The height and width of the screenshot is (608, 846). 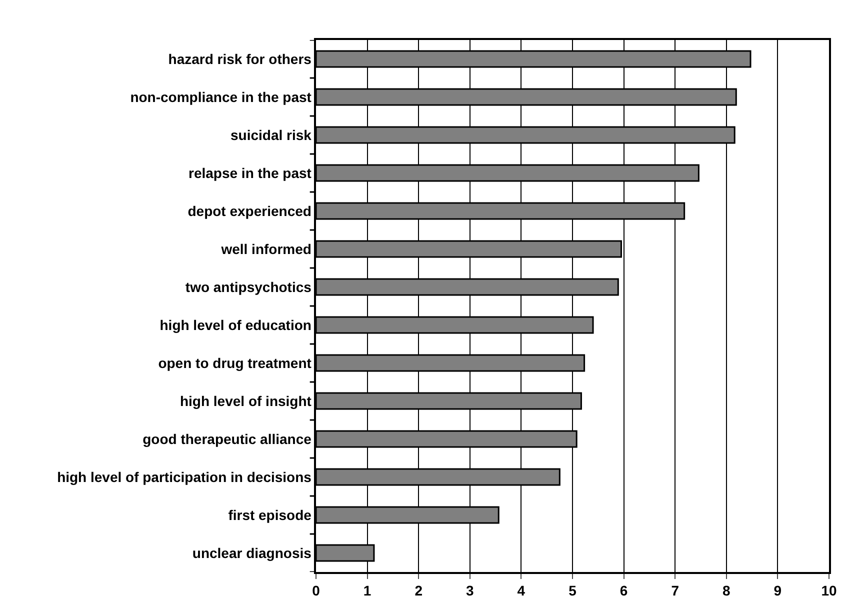 I want to click on y-tick-label: non-compliance in the past, so click(x=221, y=96).